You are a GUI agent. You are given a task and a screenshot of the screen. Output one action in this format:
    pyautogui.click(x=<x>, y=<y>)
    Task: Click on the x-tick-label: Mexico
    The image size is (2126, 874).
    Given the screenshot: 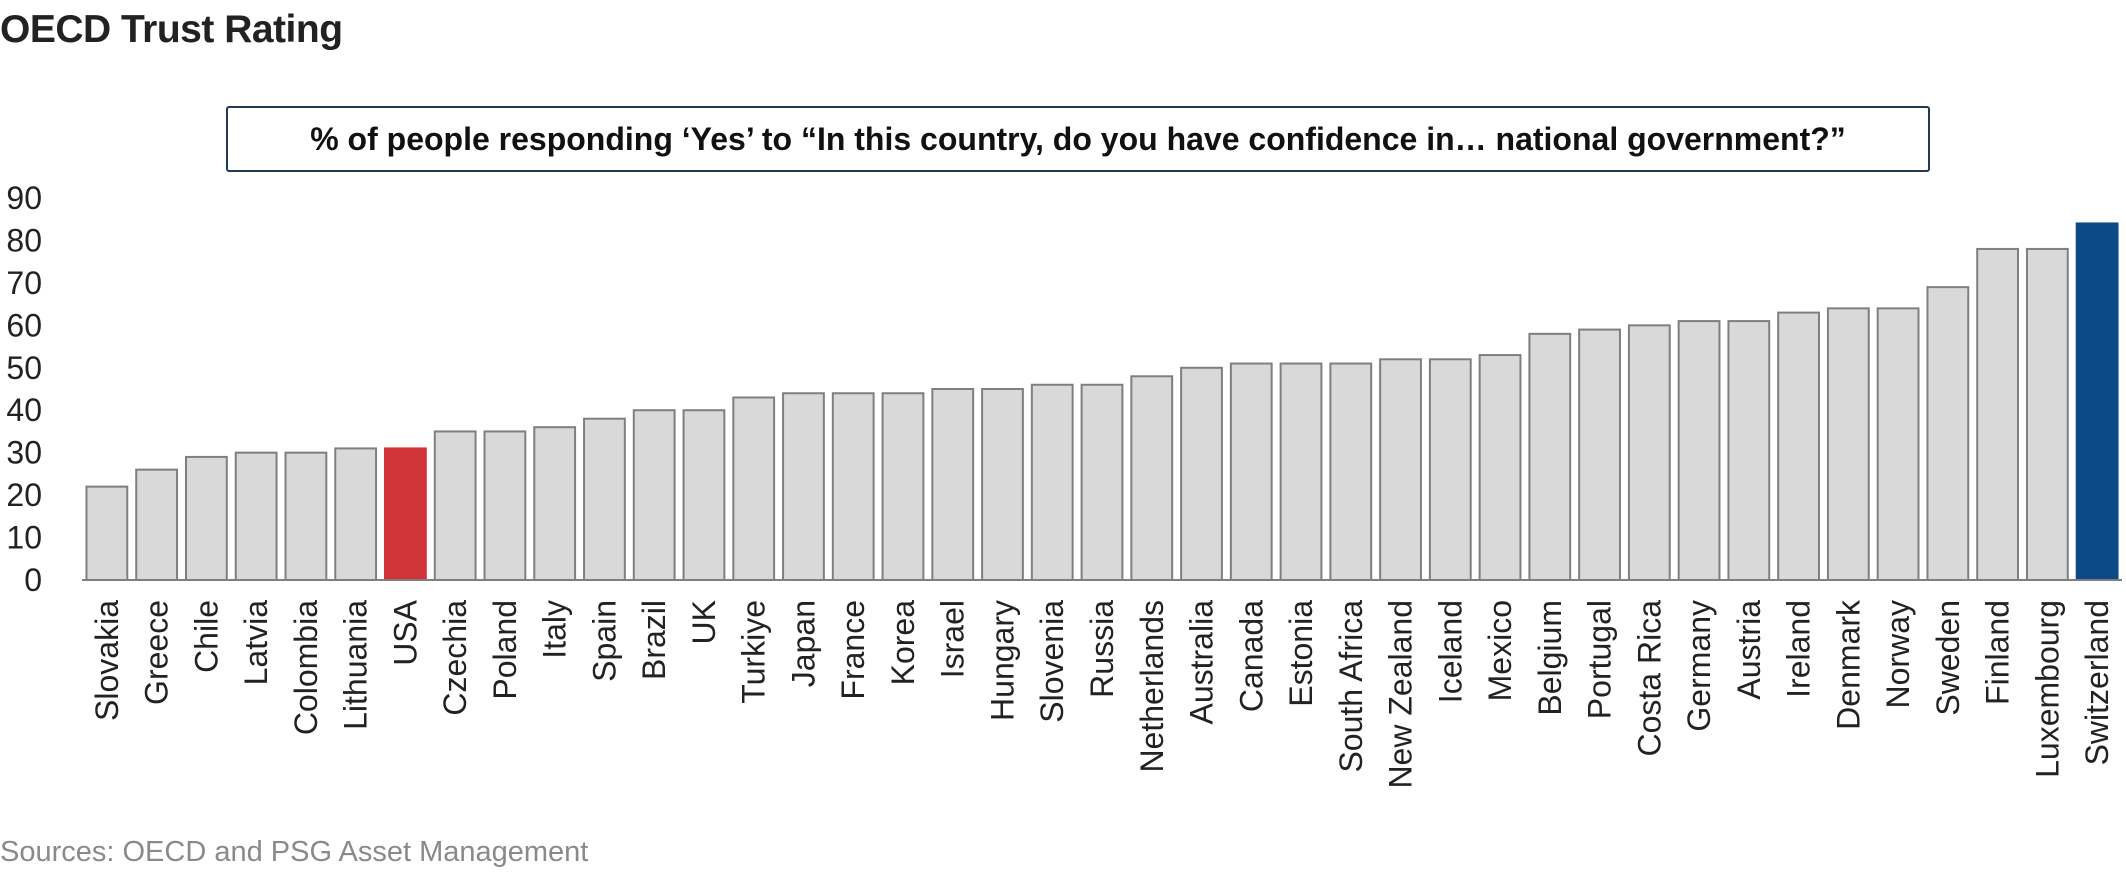 What is the action you would take?
    pyautogui.click(x=1500, y=650)
    